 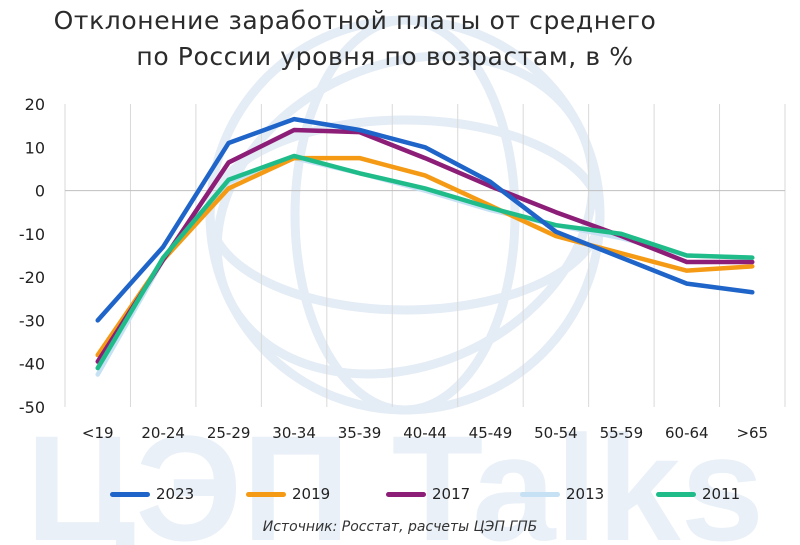 I want to click on y-tick-label: -30, so click(x=32, y=320).